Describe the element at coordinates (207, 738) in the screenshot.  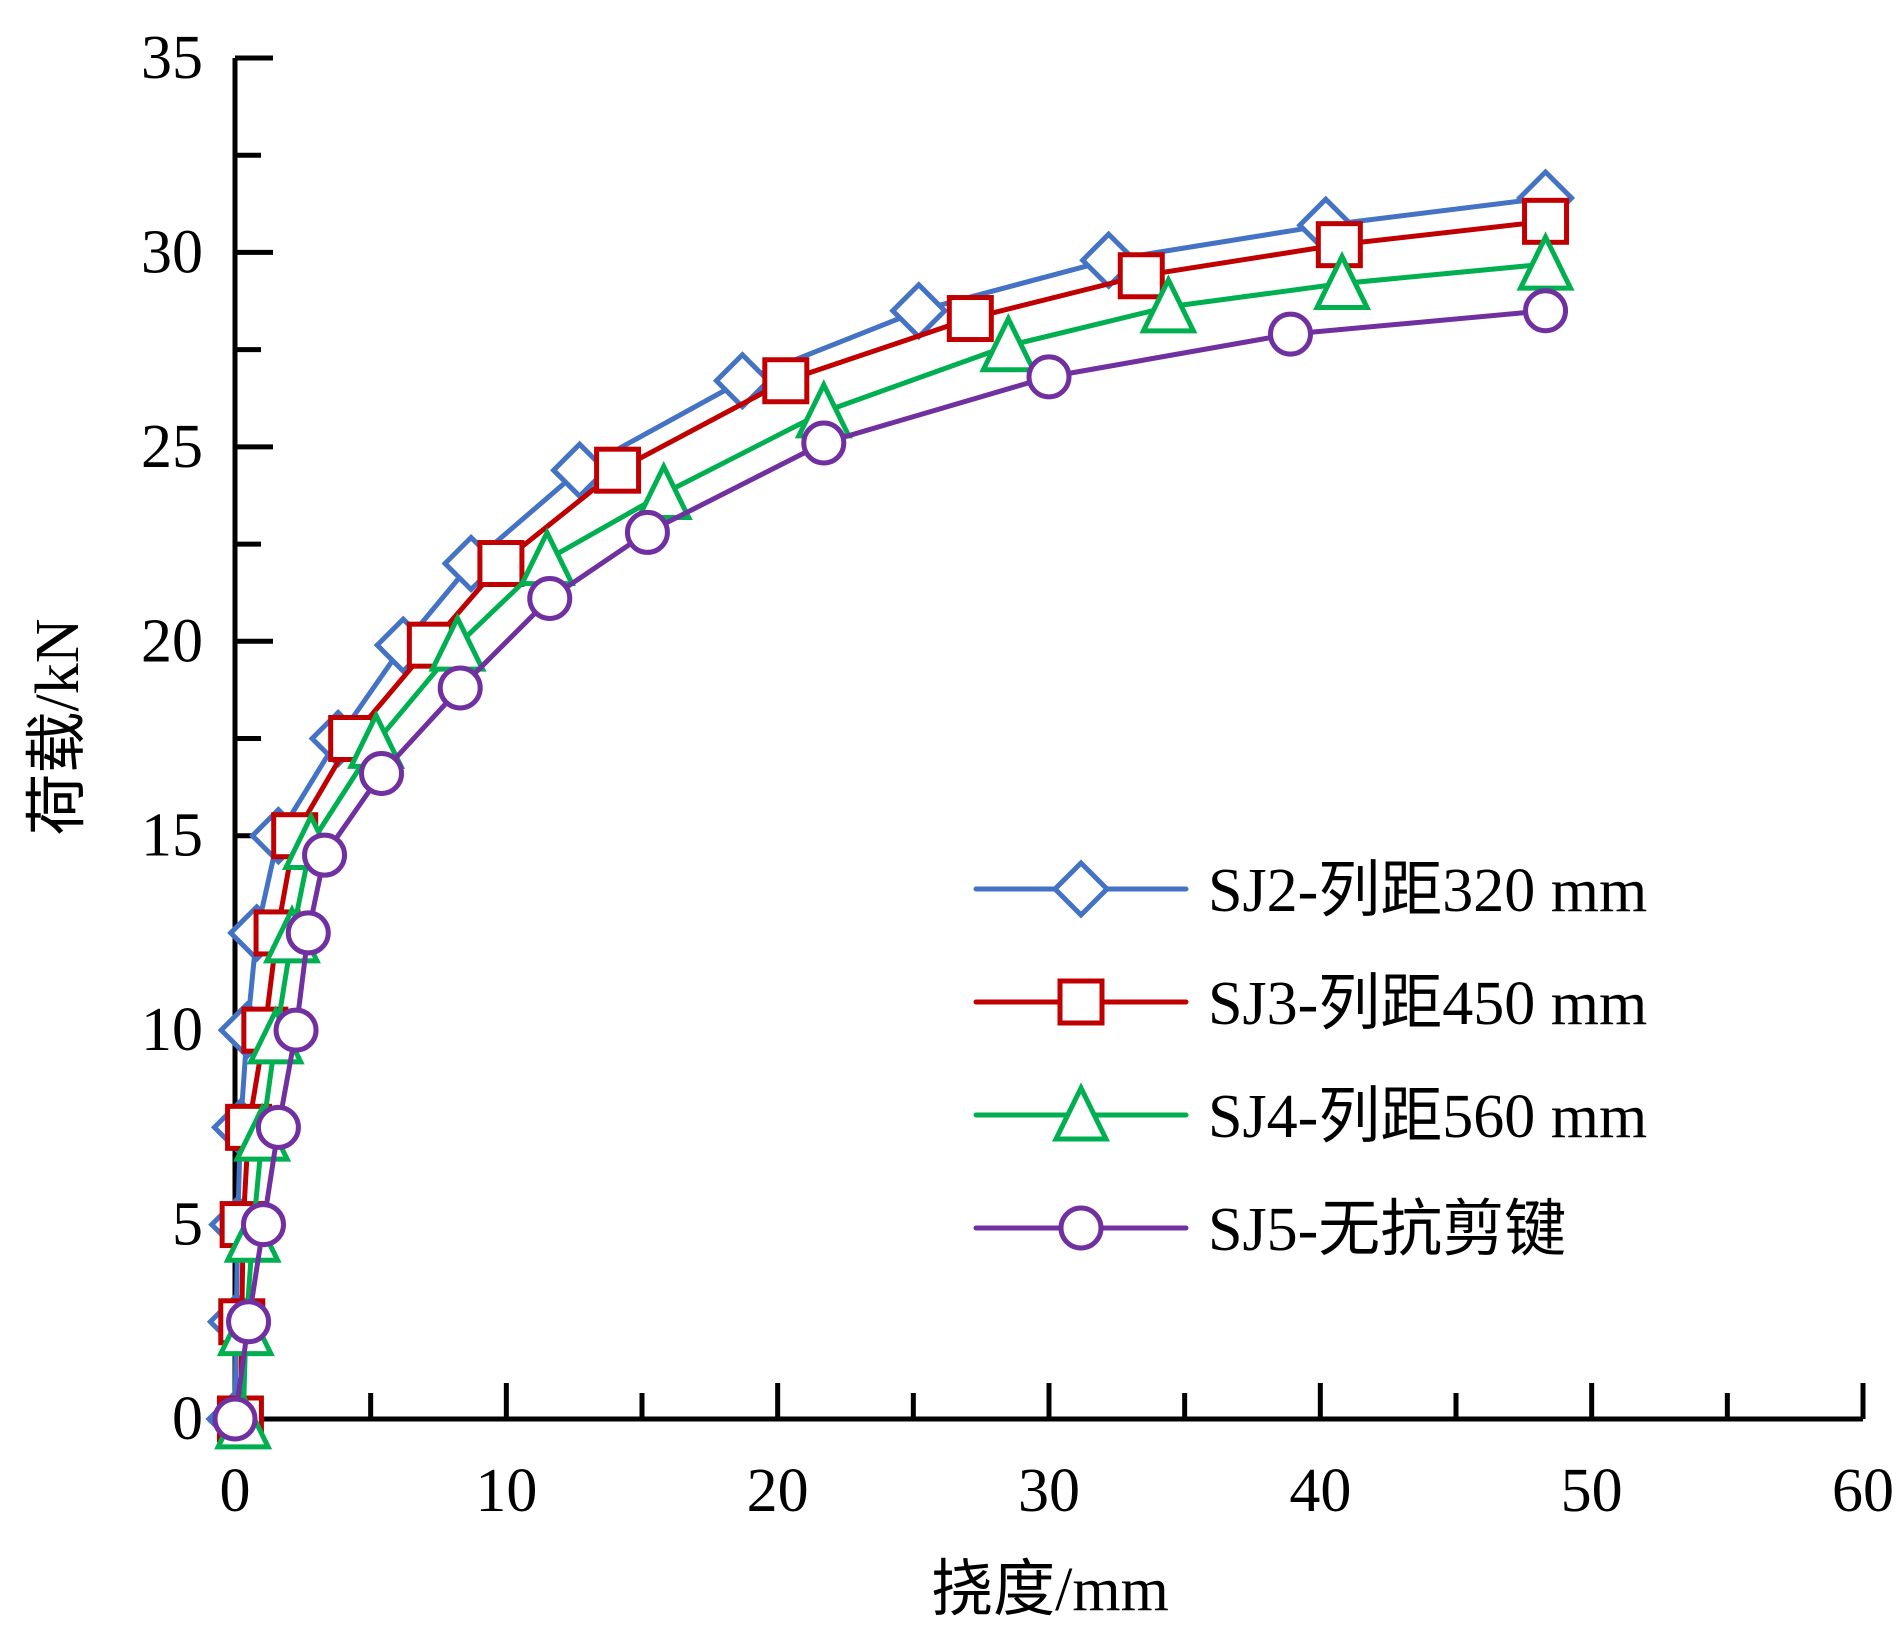
I see `y-ticks: 0 5 10 15 20 25 30 35` at that location.